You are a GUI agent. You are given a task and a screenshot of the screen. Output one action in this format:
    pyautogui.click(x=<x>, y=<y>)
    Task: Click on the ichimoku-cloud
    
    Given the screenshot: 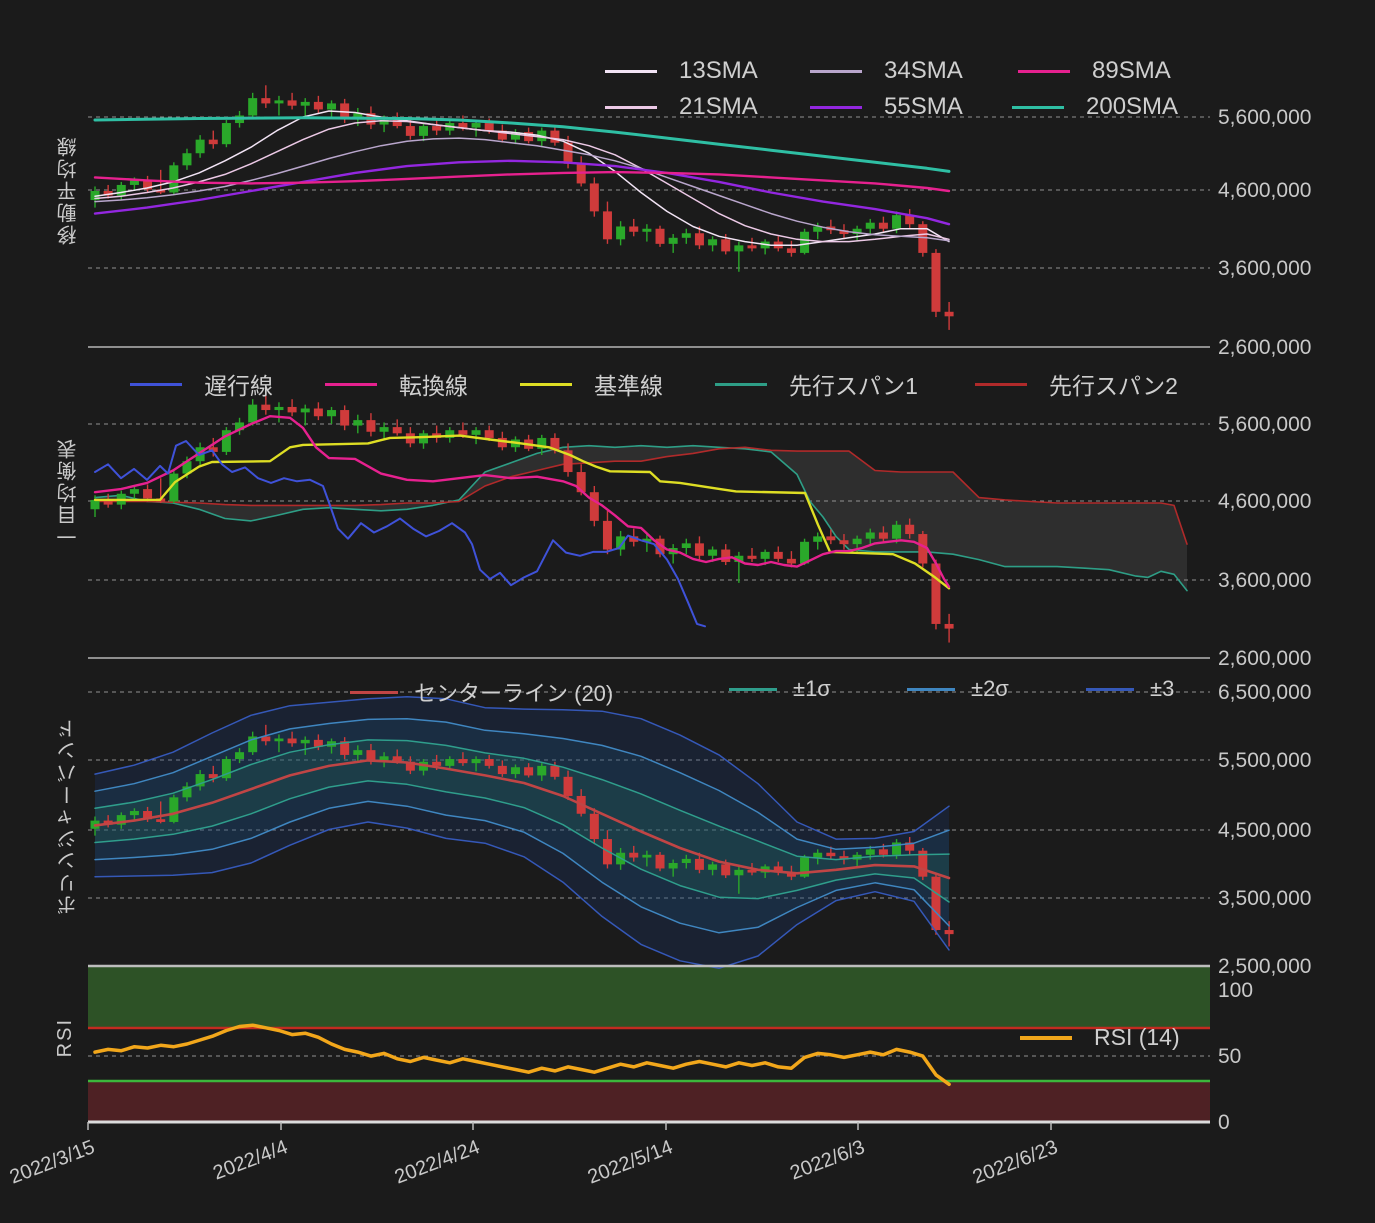 What is the action you would take?
    pyautogui.click(x=641, y=518)
    